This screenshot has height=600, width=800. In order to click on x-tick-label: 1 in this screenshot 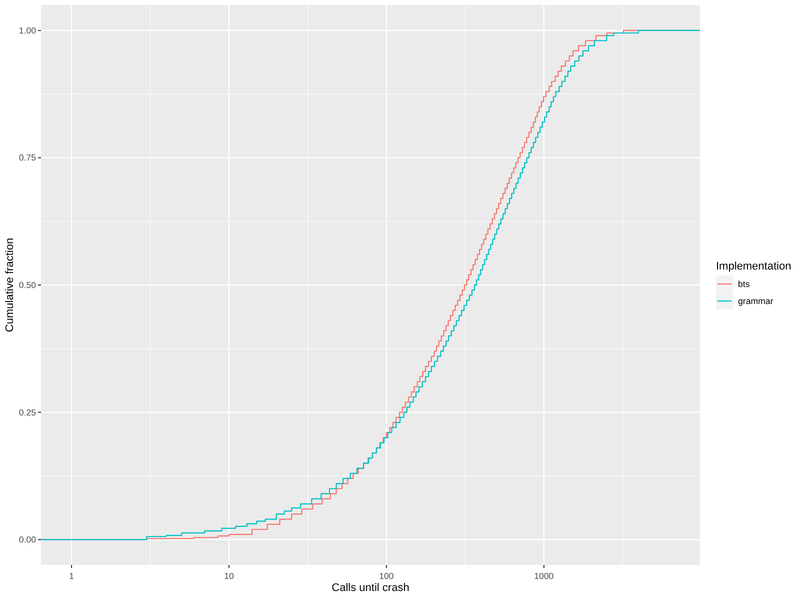, I will do `click(71, 576)`.